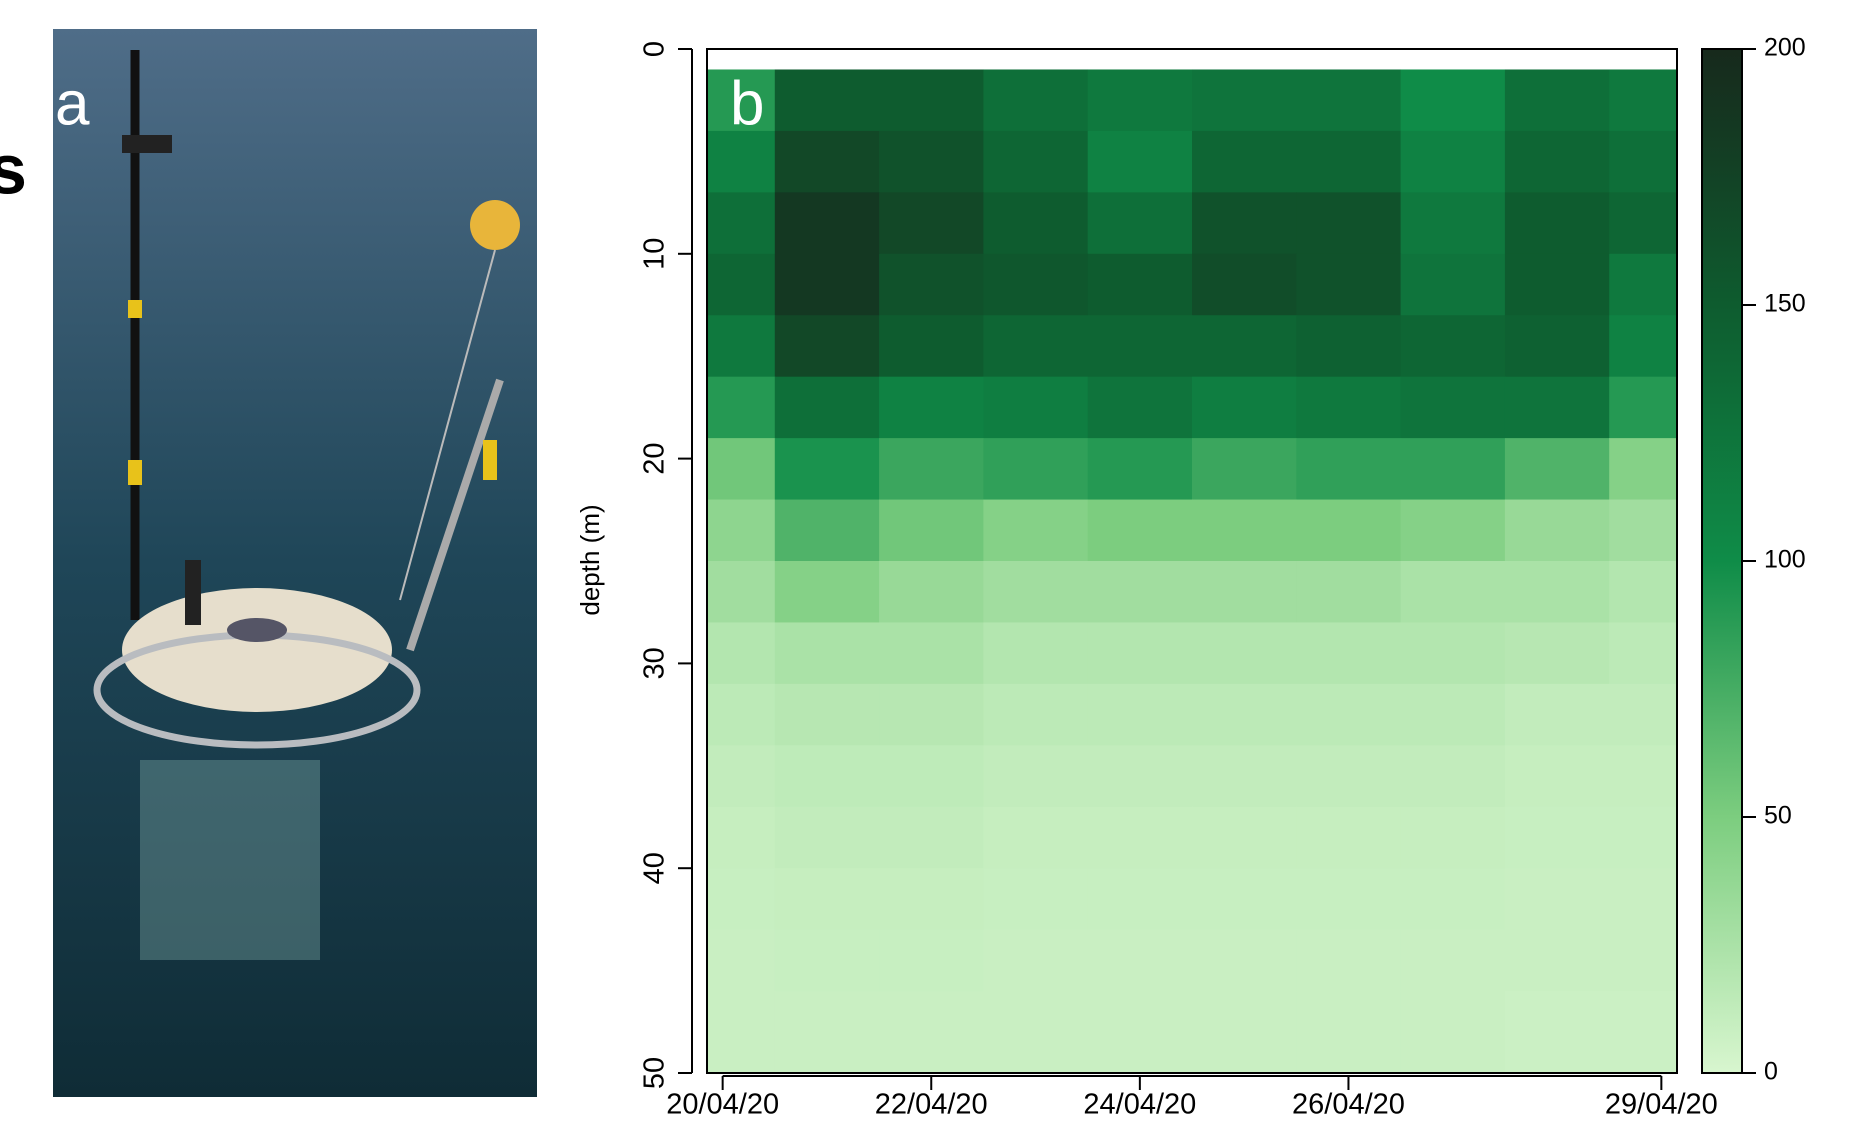 The height and width of the screenshot is (1129, 1866). Describe the element at coordinates (1785, 304) in the screenshot. I see `colorbar-tick-label: 150` at that location.